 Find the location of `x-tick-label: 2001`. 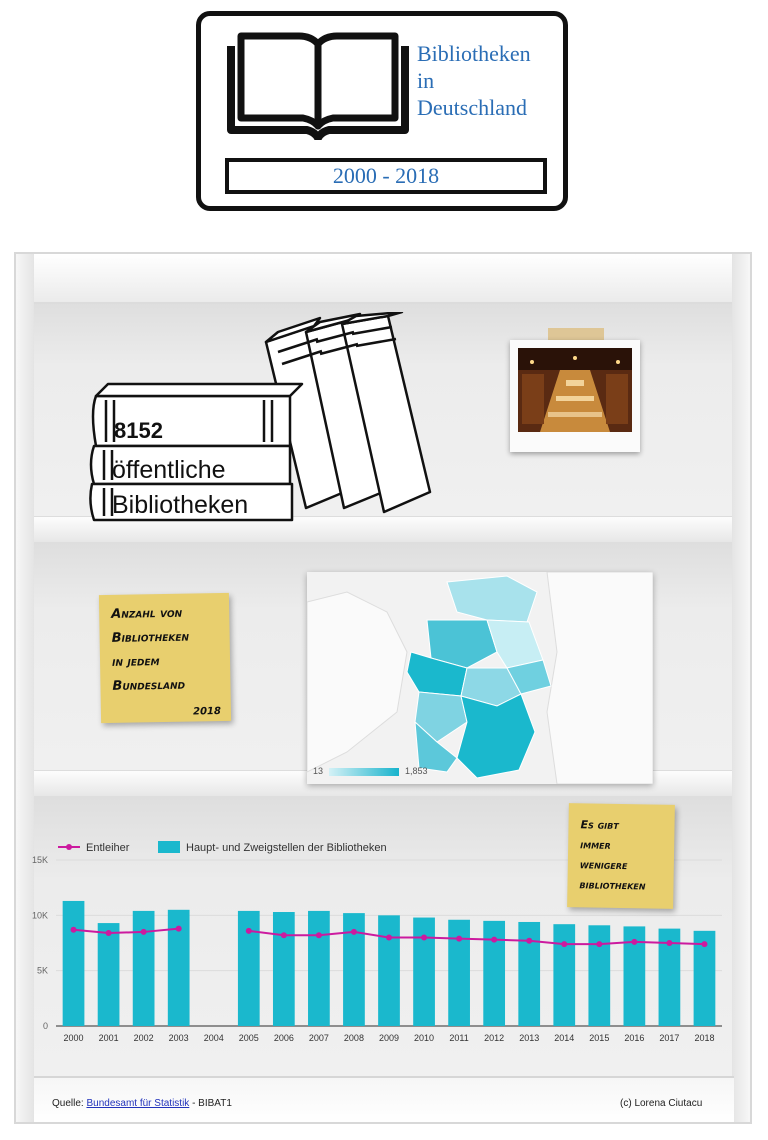

x-tick-label: 2001 is located at coordinates (109, 1038).